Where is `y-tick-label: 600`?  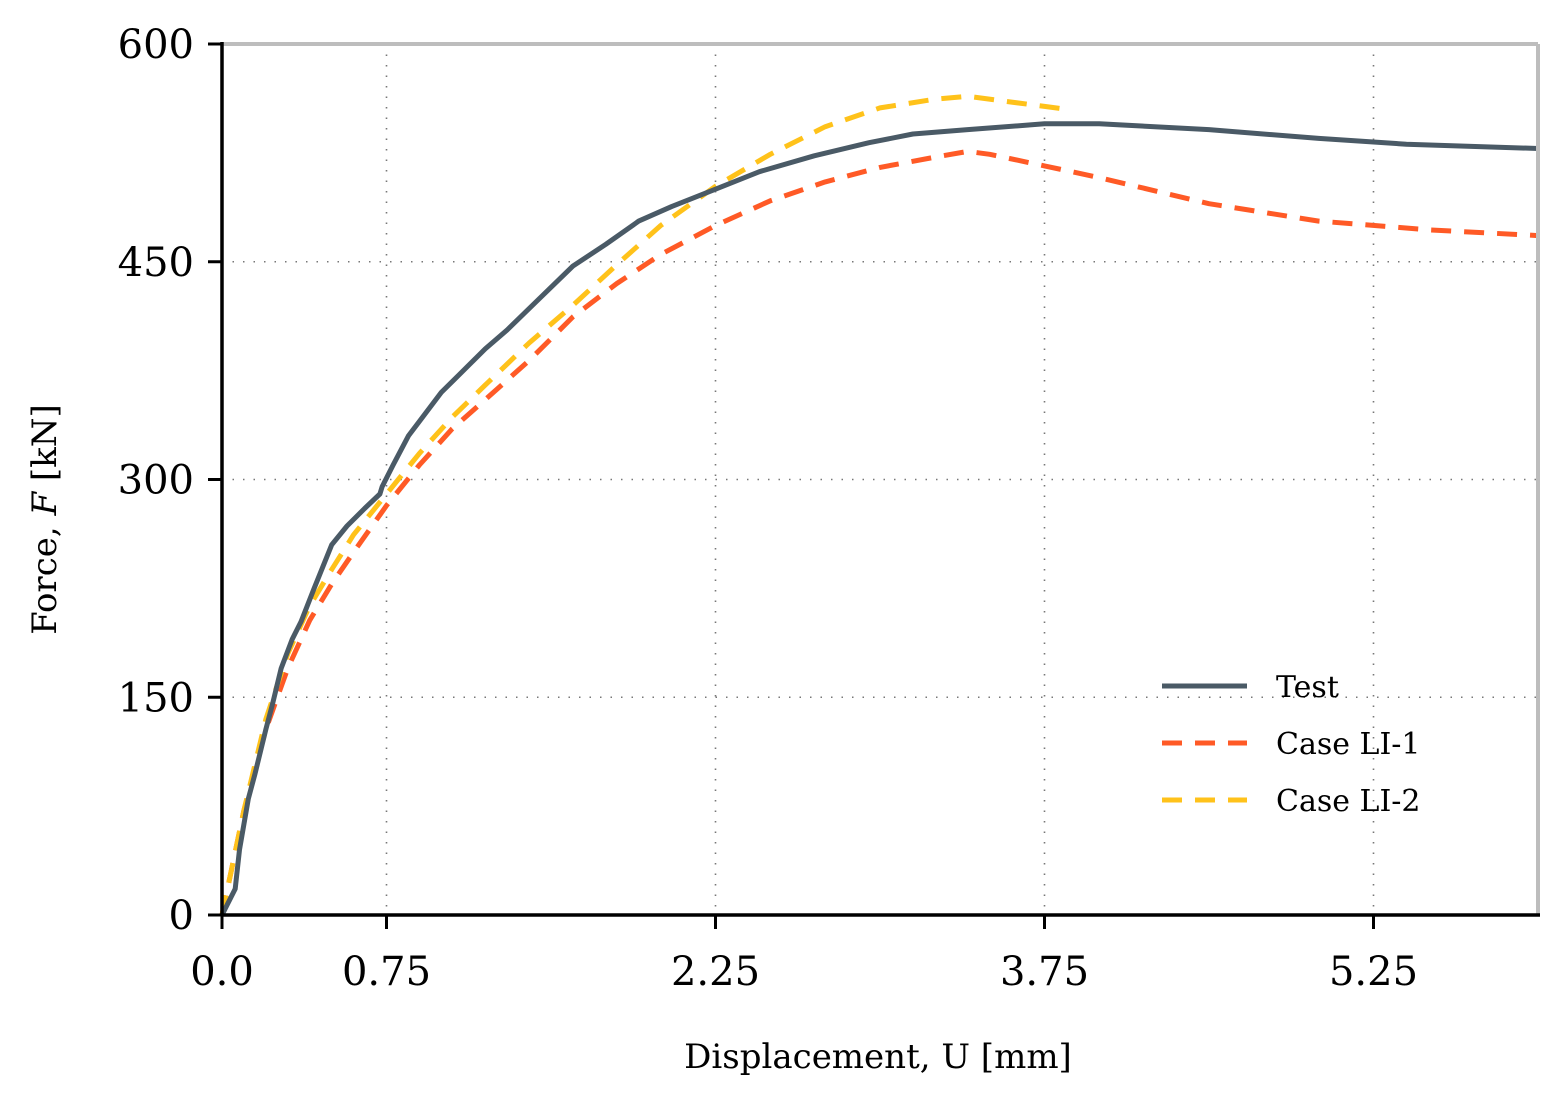 y-tick-label: 600 is located at coordinates (156, 45).